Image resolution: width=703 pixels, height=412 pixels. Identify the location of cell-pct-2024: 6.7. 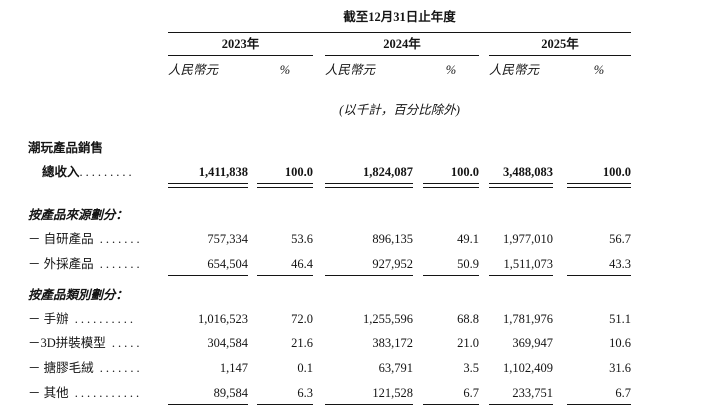
(451, 395).